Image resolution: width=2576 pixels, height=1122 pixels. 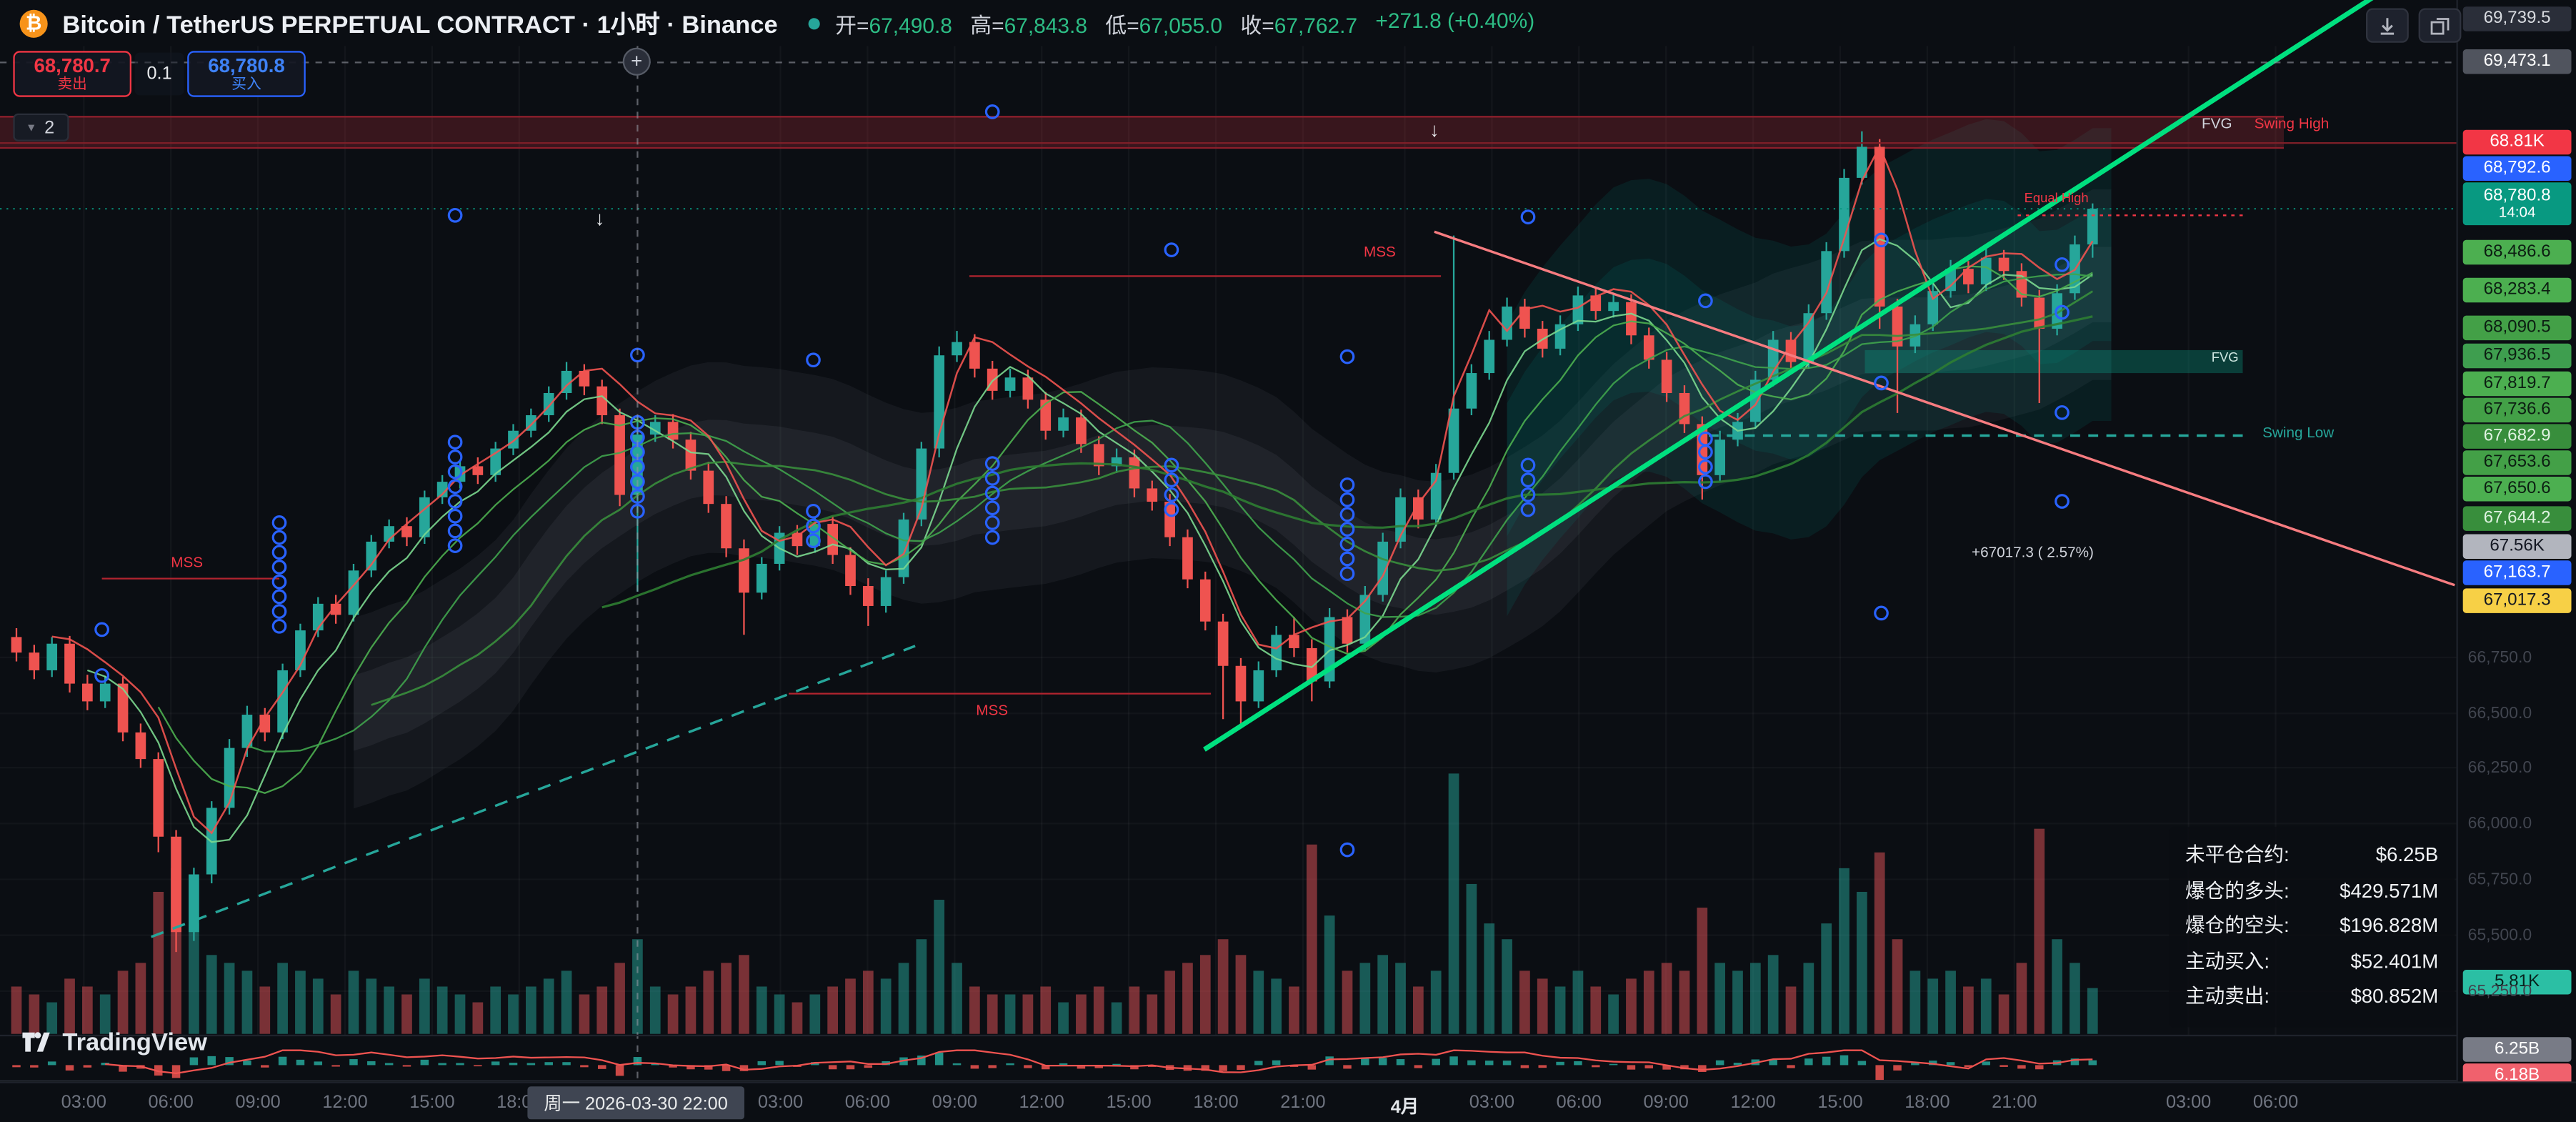 I want to click on ohlc-high-label: 高=, so click(x=987, y=24).